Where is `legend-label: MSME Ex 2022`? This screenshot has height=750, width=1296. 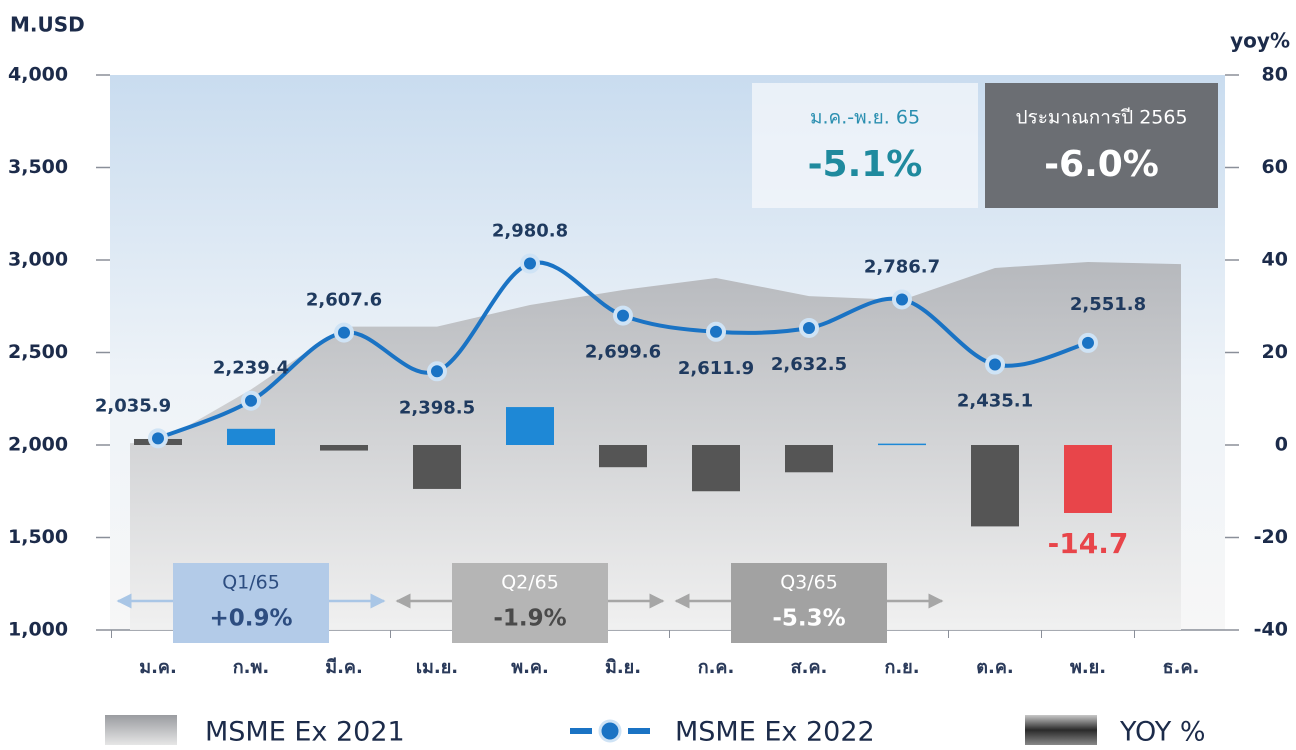
legend-label: MSME Ex 2022 is located at coordinates (775, 732).